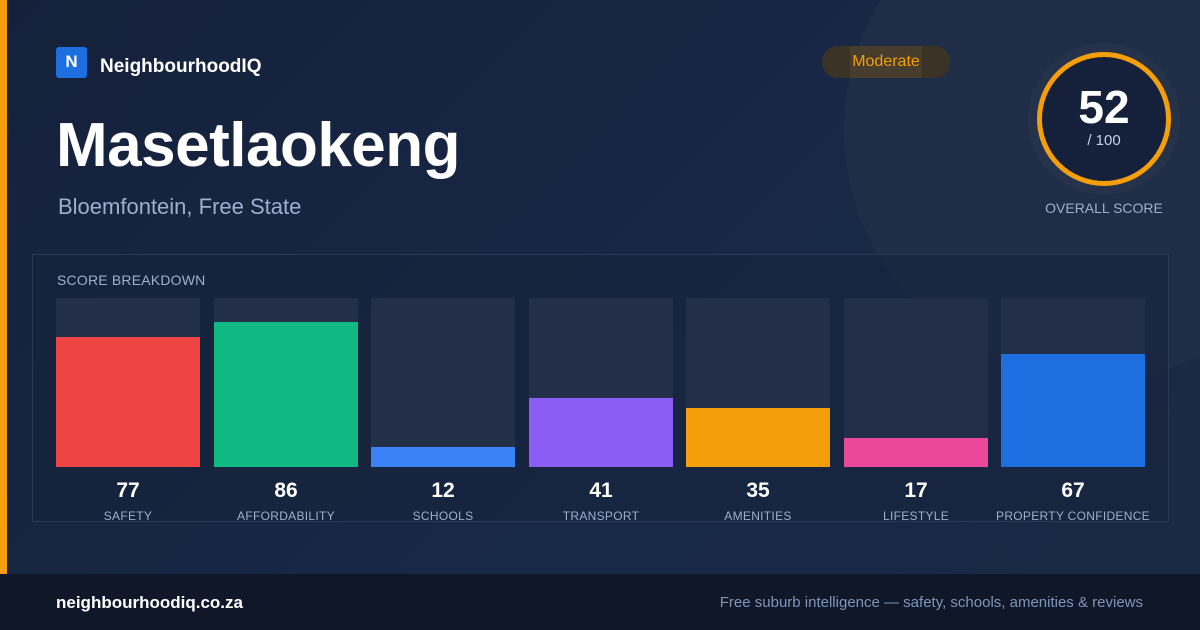 The width and height of the screenshot is (1200, 630). I want to click on score-bar-label: TRANSPORT, so click(601, 516).